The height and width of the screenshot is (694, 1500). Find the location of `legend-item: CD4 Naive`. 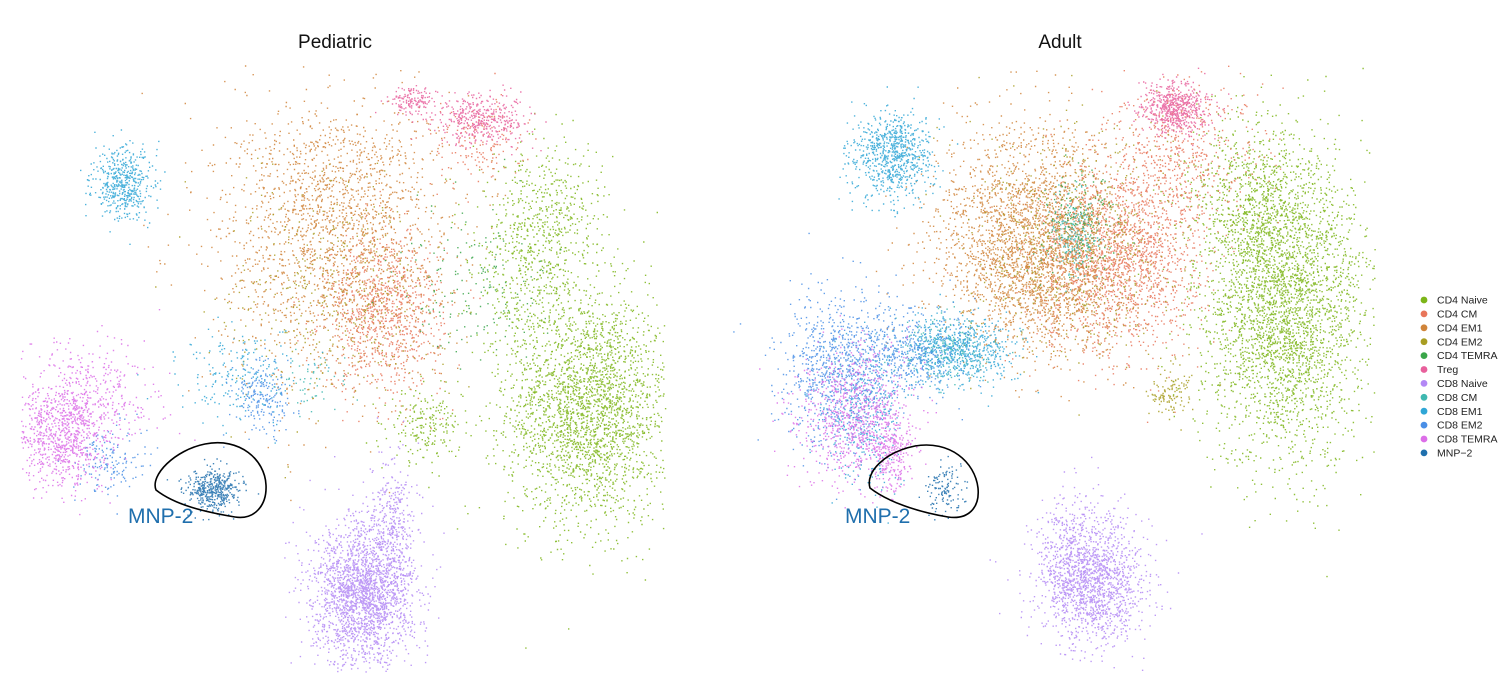

legend-item: CD4 Naive is located at coordinates (1454, 301).